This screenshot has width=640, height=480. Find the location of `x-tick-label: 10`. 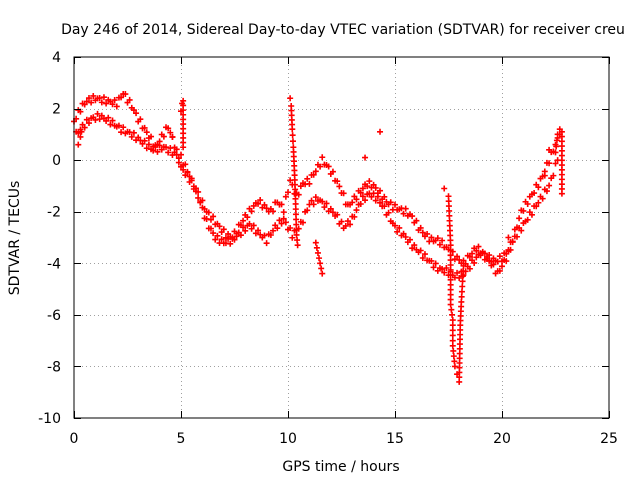

x-tick-label: 10 is located at coordinates (288, 439).